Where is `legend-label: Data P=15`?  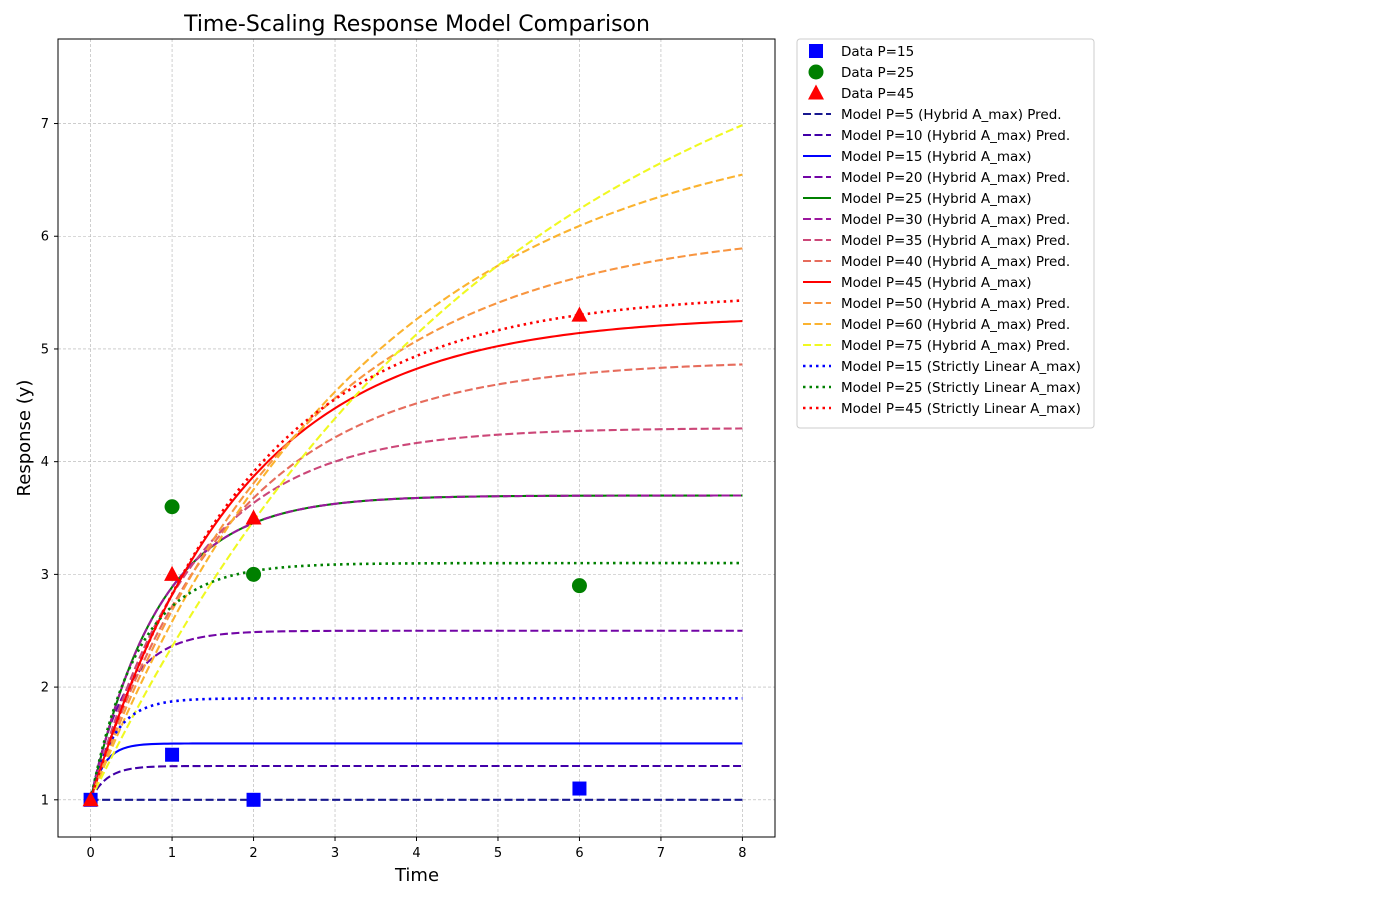 legend-label: Data P=15 is located at coordinates (877, 52).